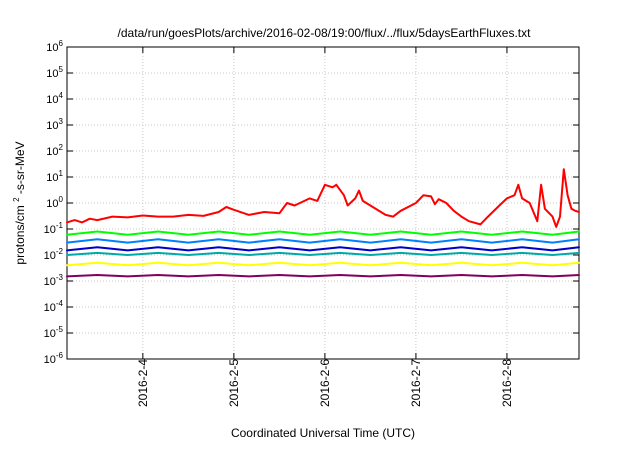 The height and width of the screenshot is (453, 640). What do you see at coordinates (60, 303) in the screenshot?
I see `y-tick-label-exponent: -4` at bounding box center [60, 303].